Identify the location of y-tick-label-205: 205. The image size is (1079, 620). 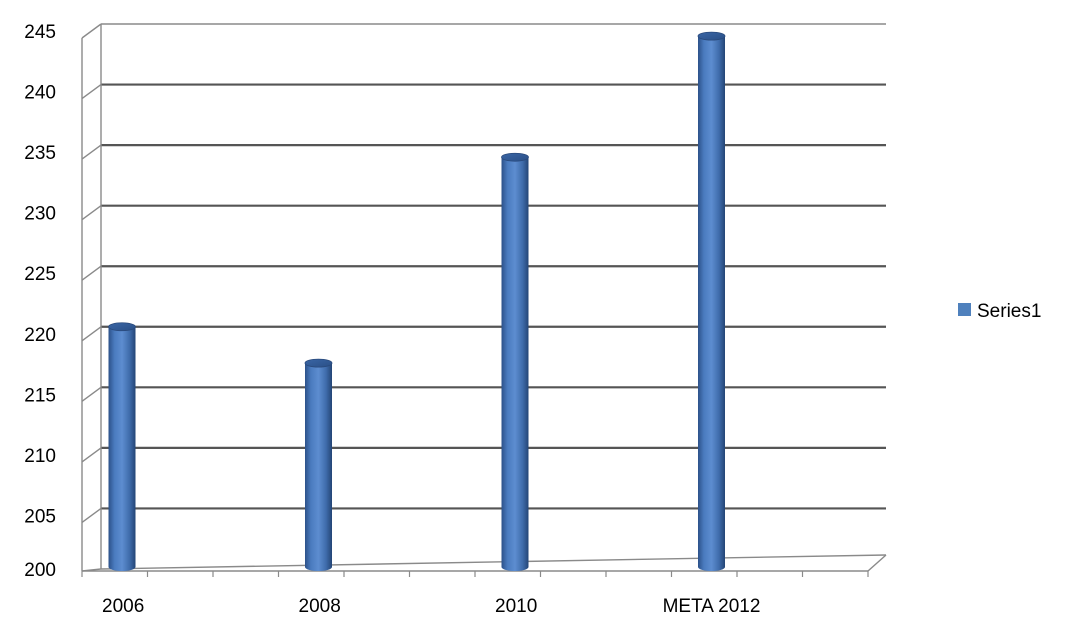
(40, 516).